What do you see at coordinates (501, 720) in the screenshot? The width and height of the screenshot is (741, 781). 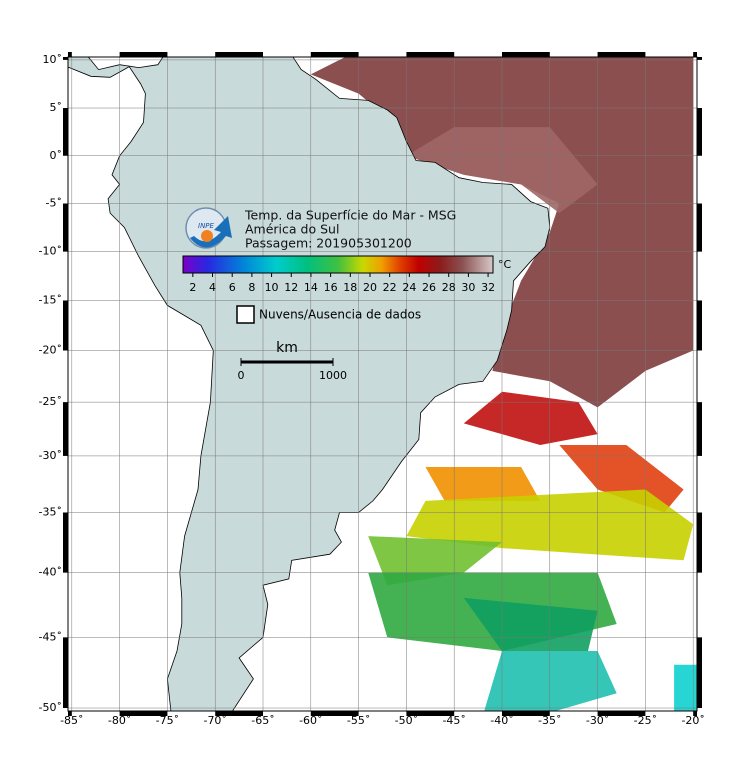 I see `x-tick-label: -40˚` at bounding box center [501, 720].